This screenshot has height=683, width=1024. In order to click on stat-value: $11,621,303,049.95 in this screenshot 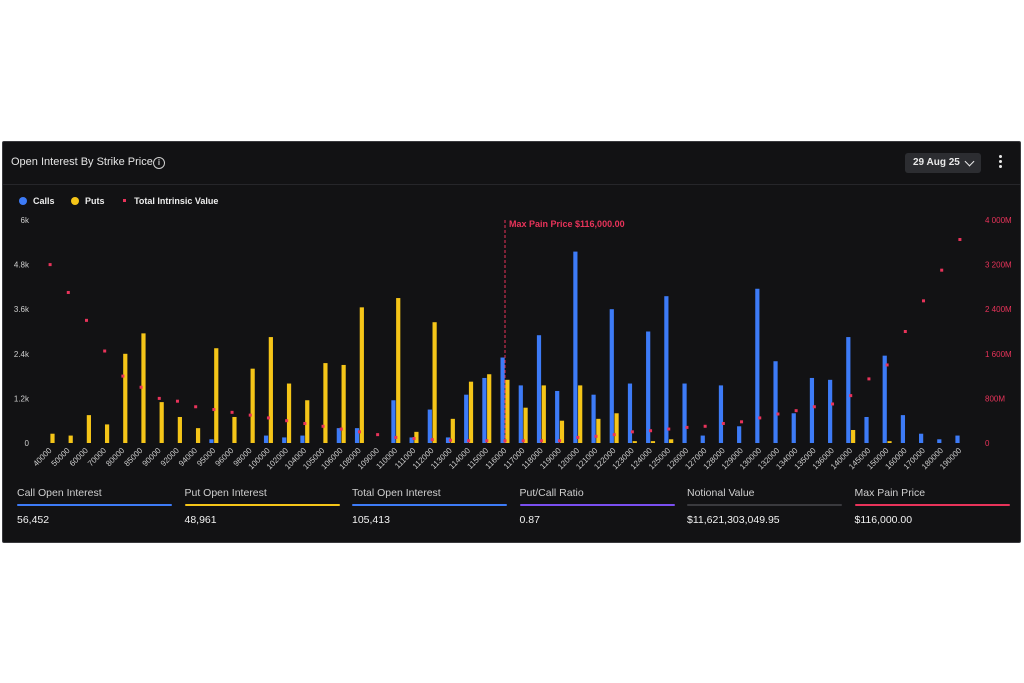, I will do `click(733, 520)`.